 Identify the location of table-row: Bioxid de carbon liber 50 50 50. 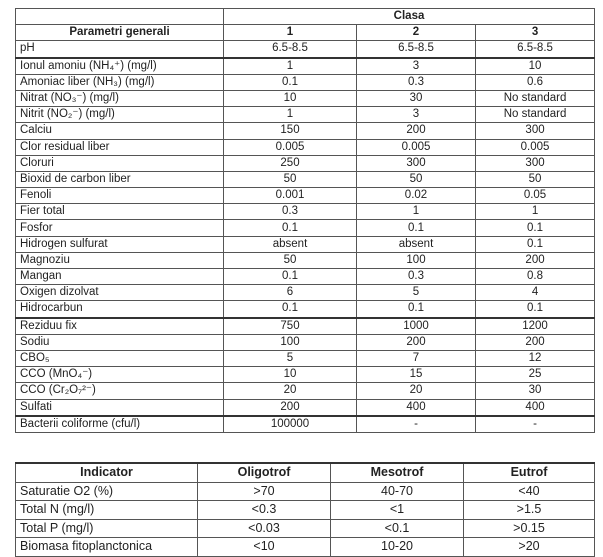
(305, 179).